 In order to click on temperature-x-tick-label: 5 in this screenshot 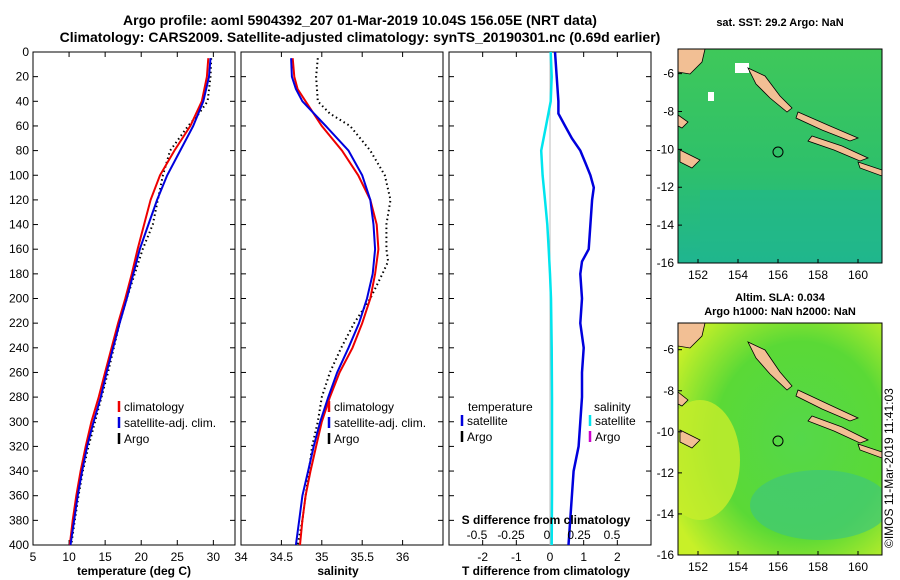, I will do `click(33, 557)`.